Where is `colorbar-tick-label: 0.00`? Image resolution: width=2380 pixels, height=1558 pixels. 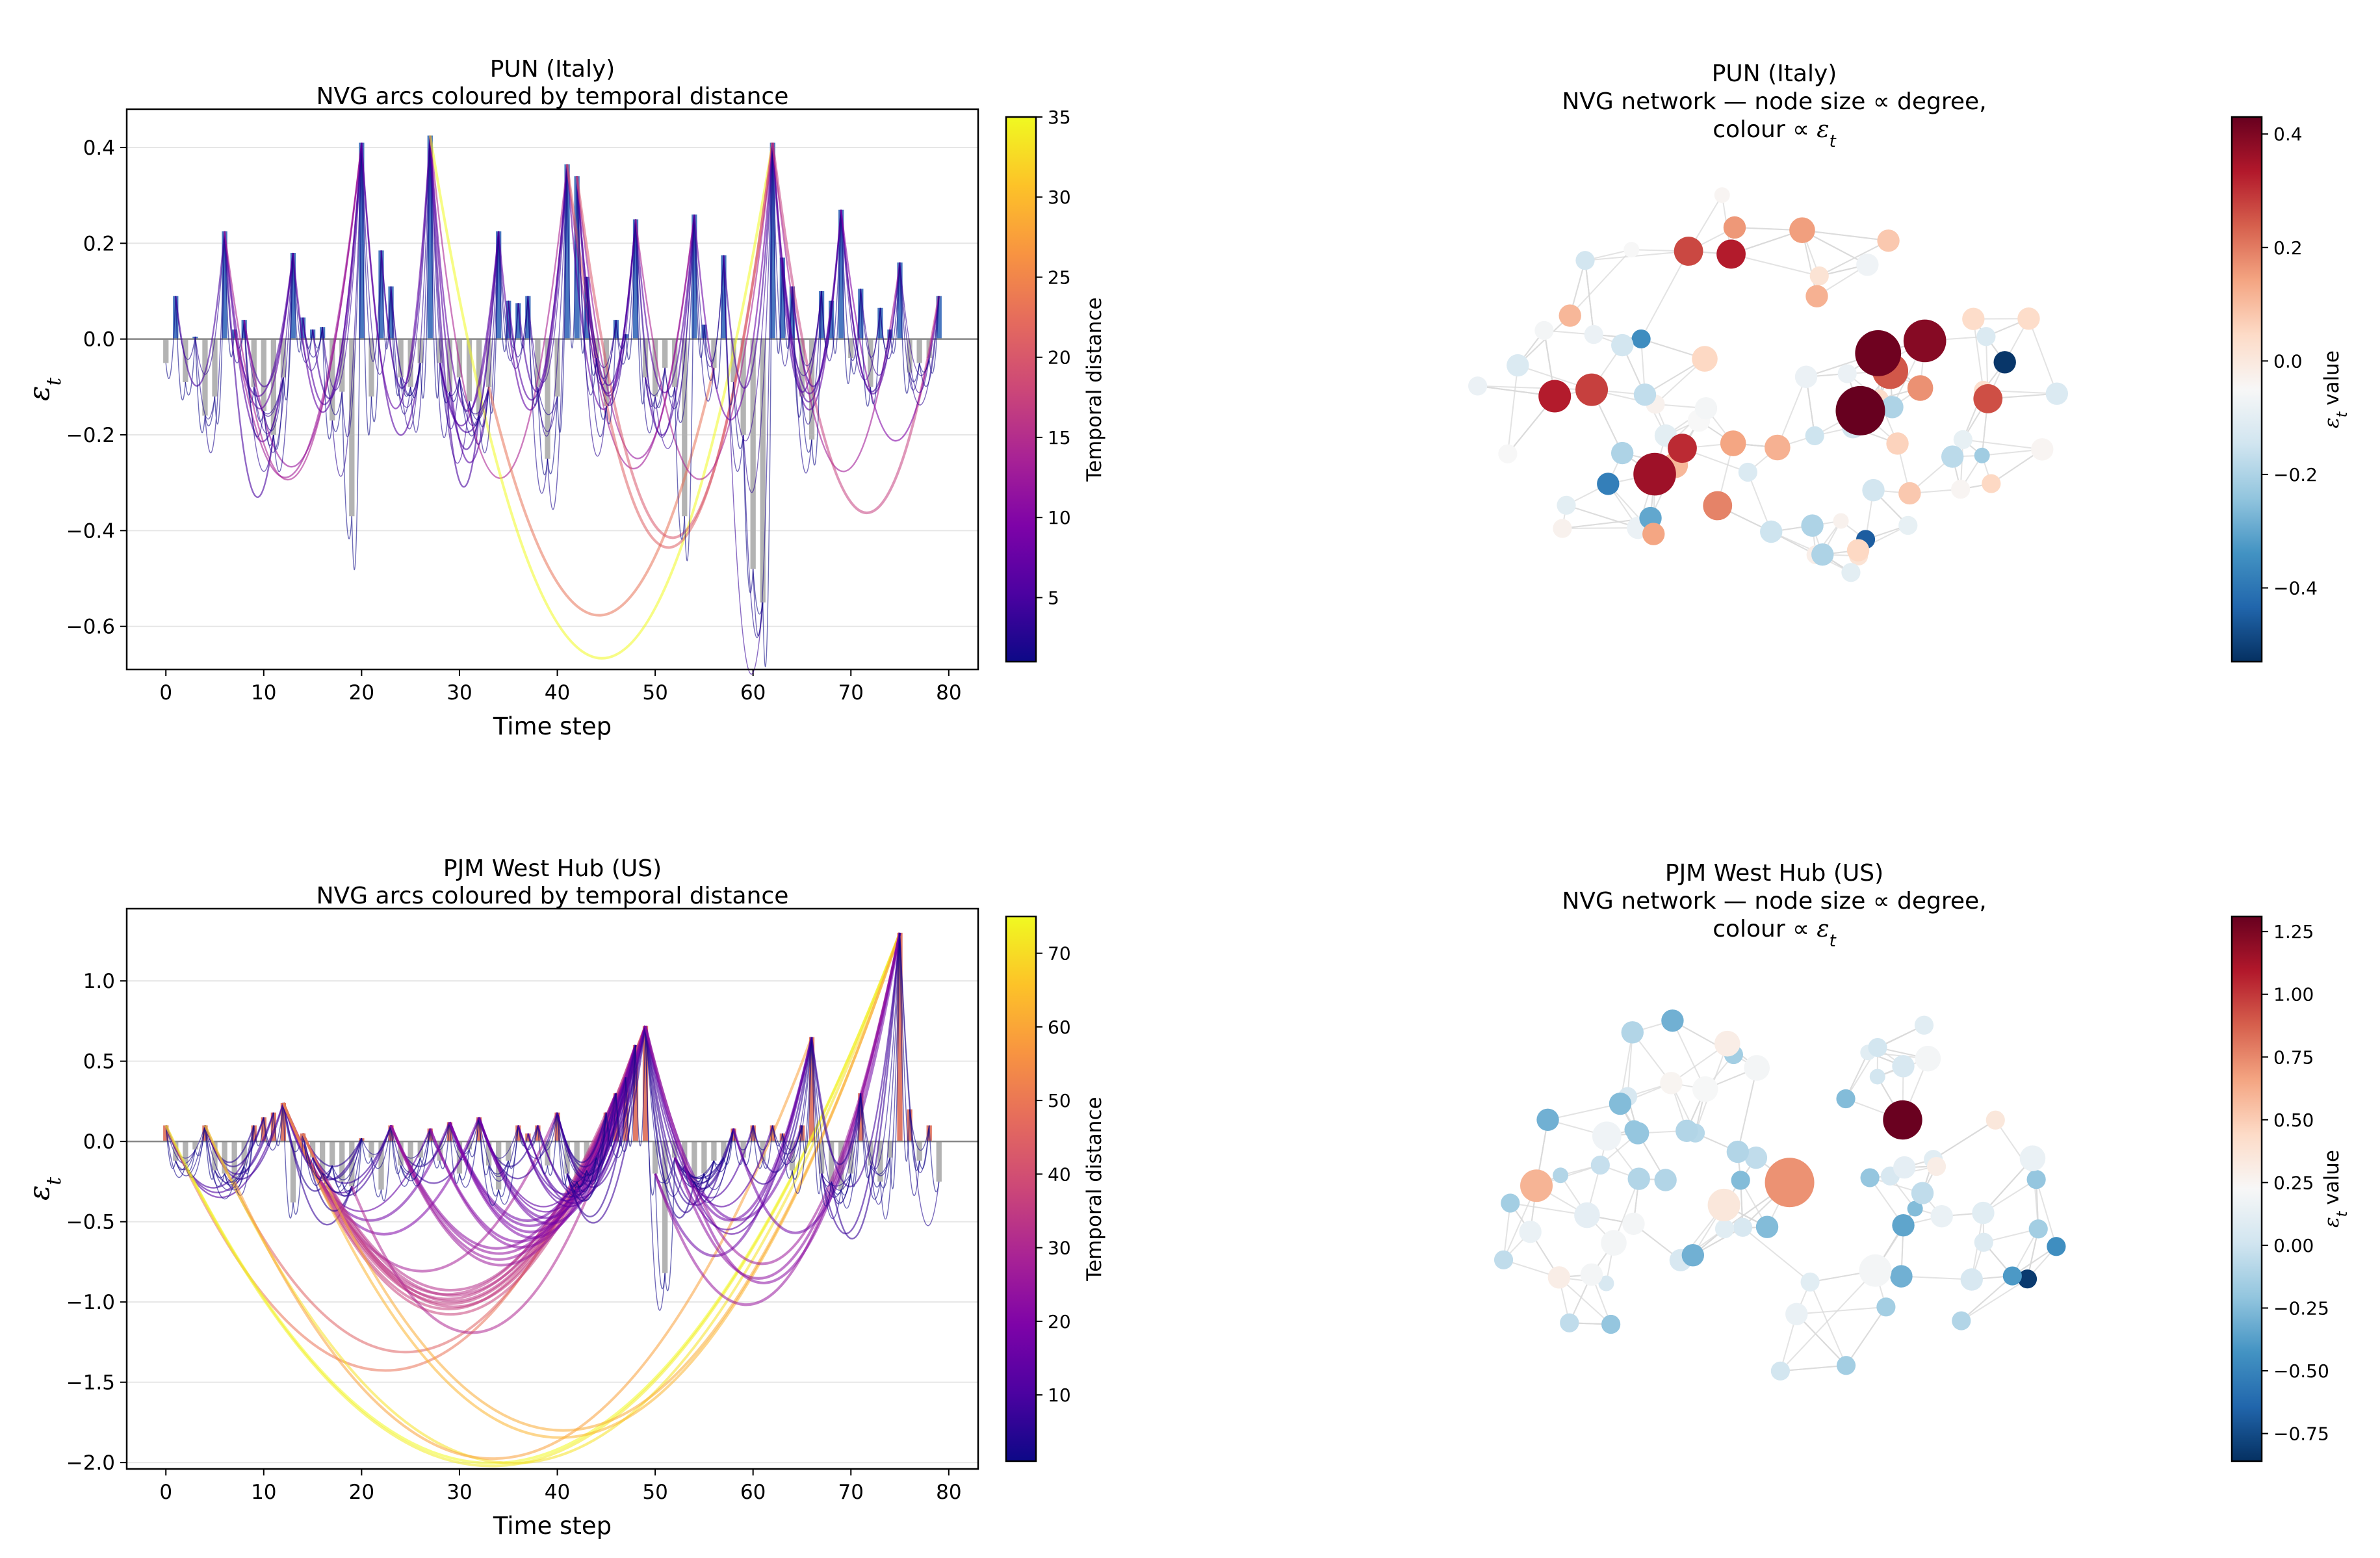 colorbar-tick-label: 0.00 is located at coordinates (2293, 1245).